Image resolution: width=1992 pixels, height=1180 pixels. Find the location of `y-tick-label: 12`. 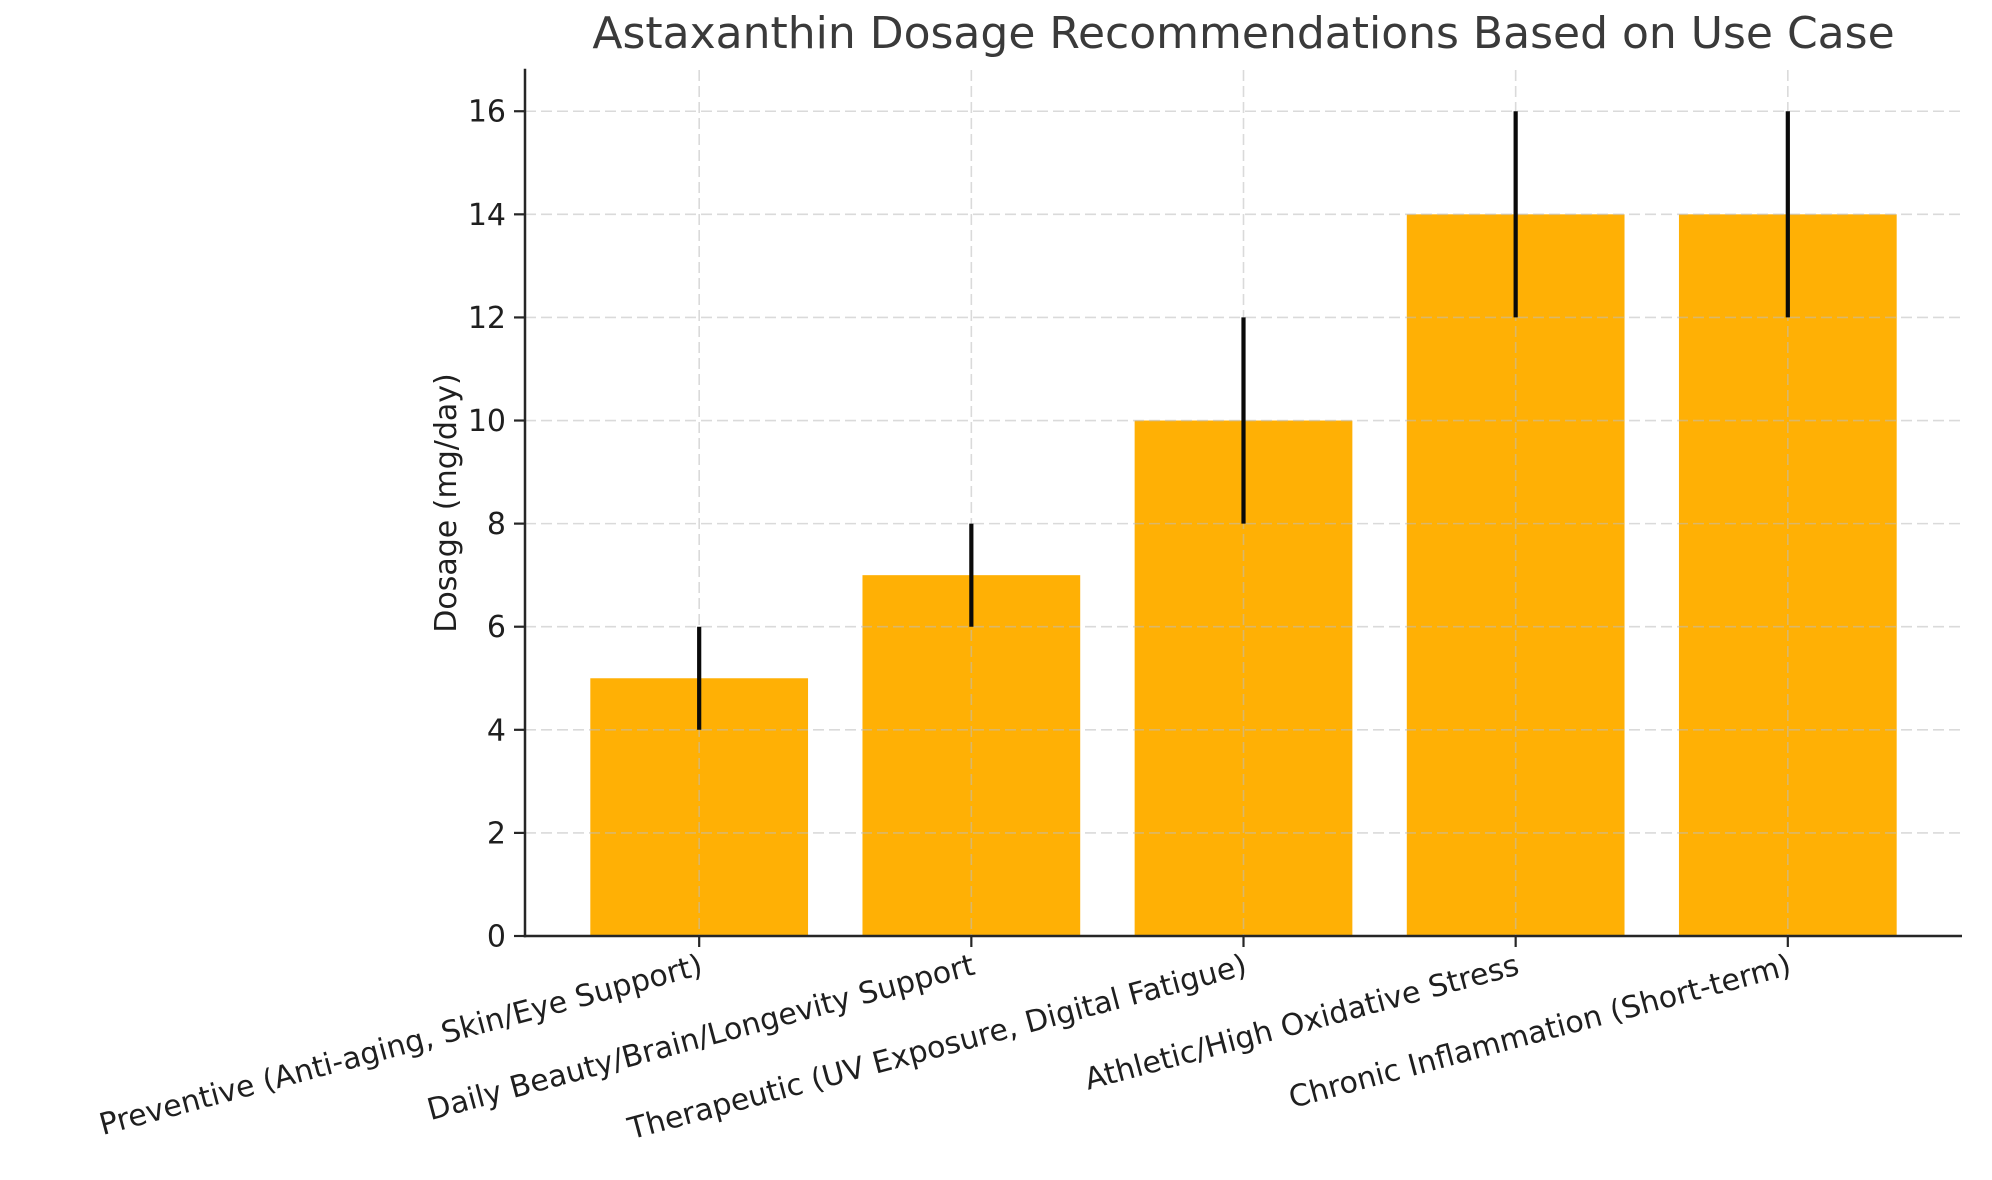

y-tick-label: 12 is located at coordinates (487, 318).